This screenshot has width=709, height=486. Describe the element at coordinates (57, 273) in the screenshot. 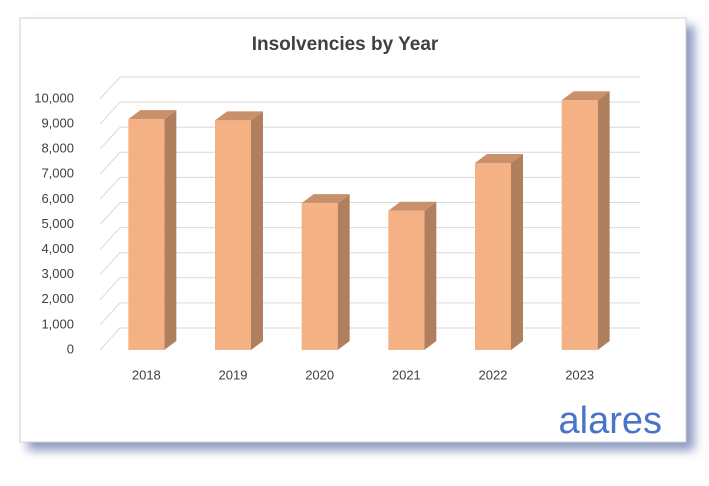

I see `y-tick-label: 3,000` at that location.